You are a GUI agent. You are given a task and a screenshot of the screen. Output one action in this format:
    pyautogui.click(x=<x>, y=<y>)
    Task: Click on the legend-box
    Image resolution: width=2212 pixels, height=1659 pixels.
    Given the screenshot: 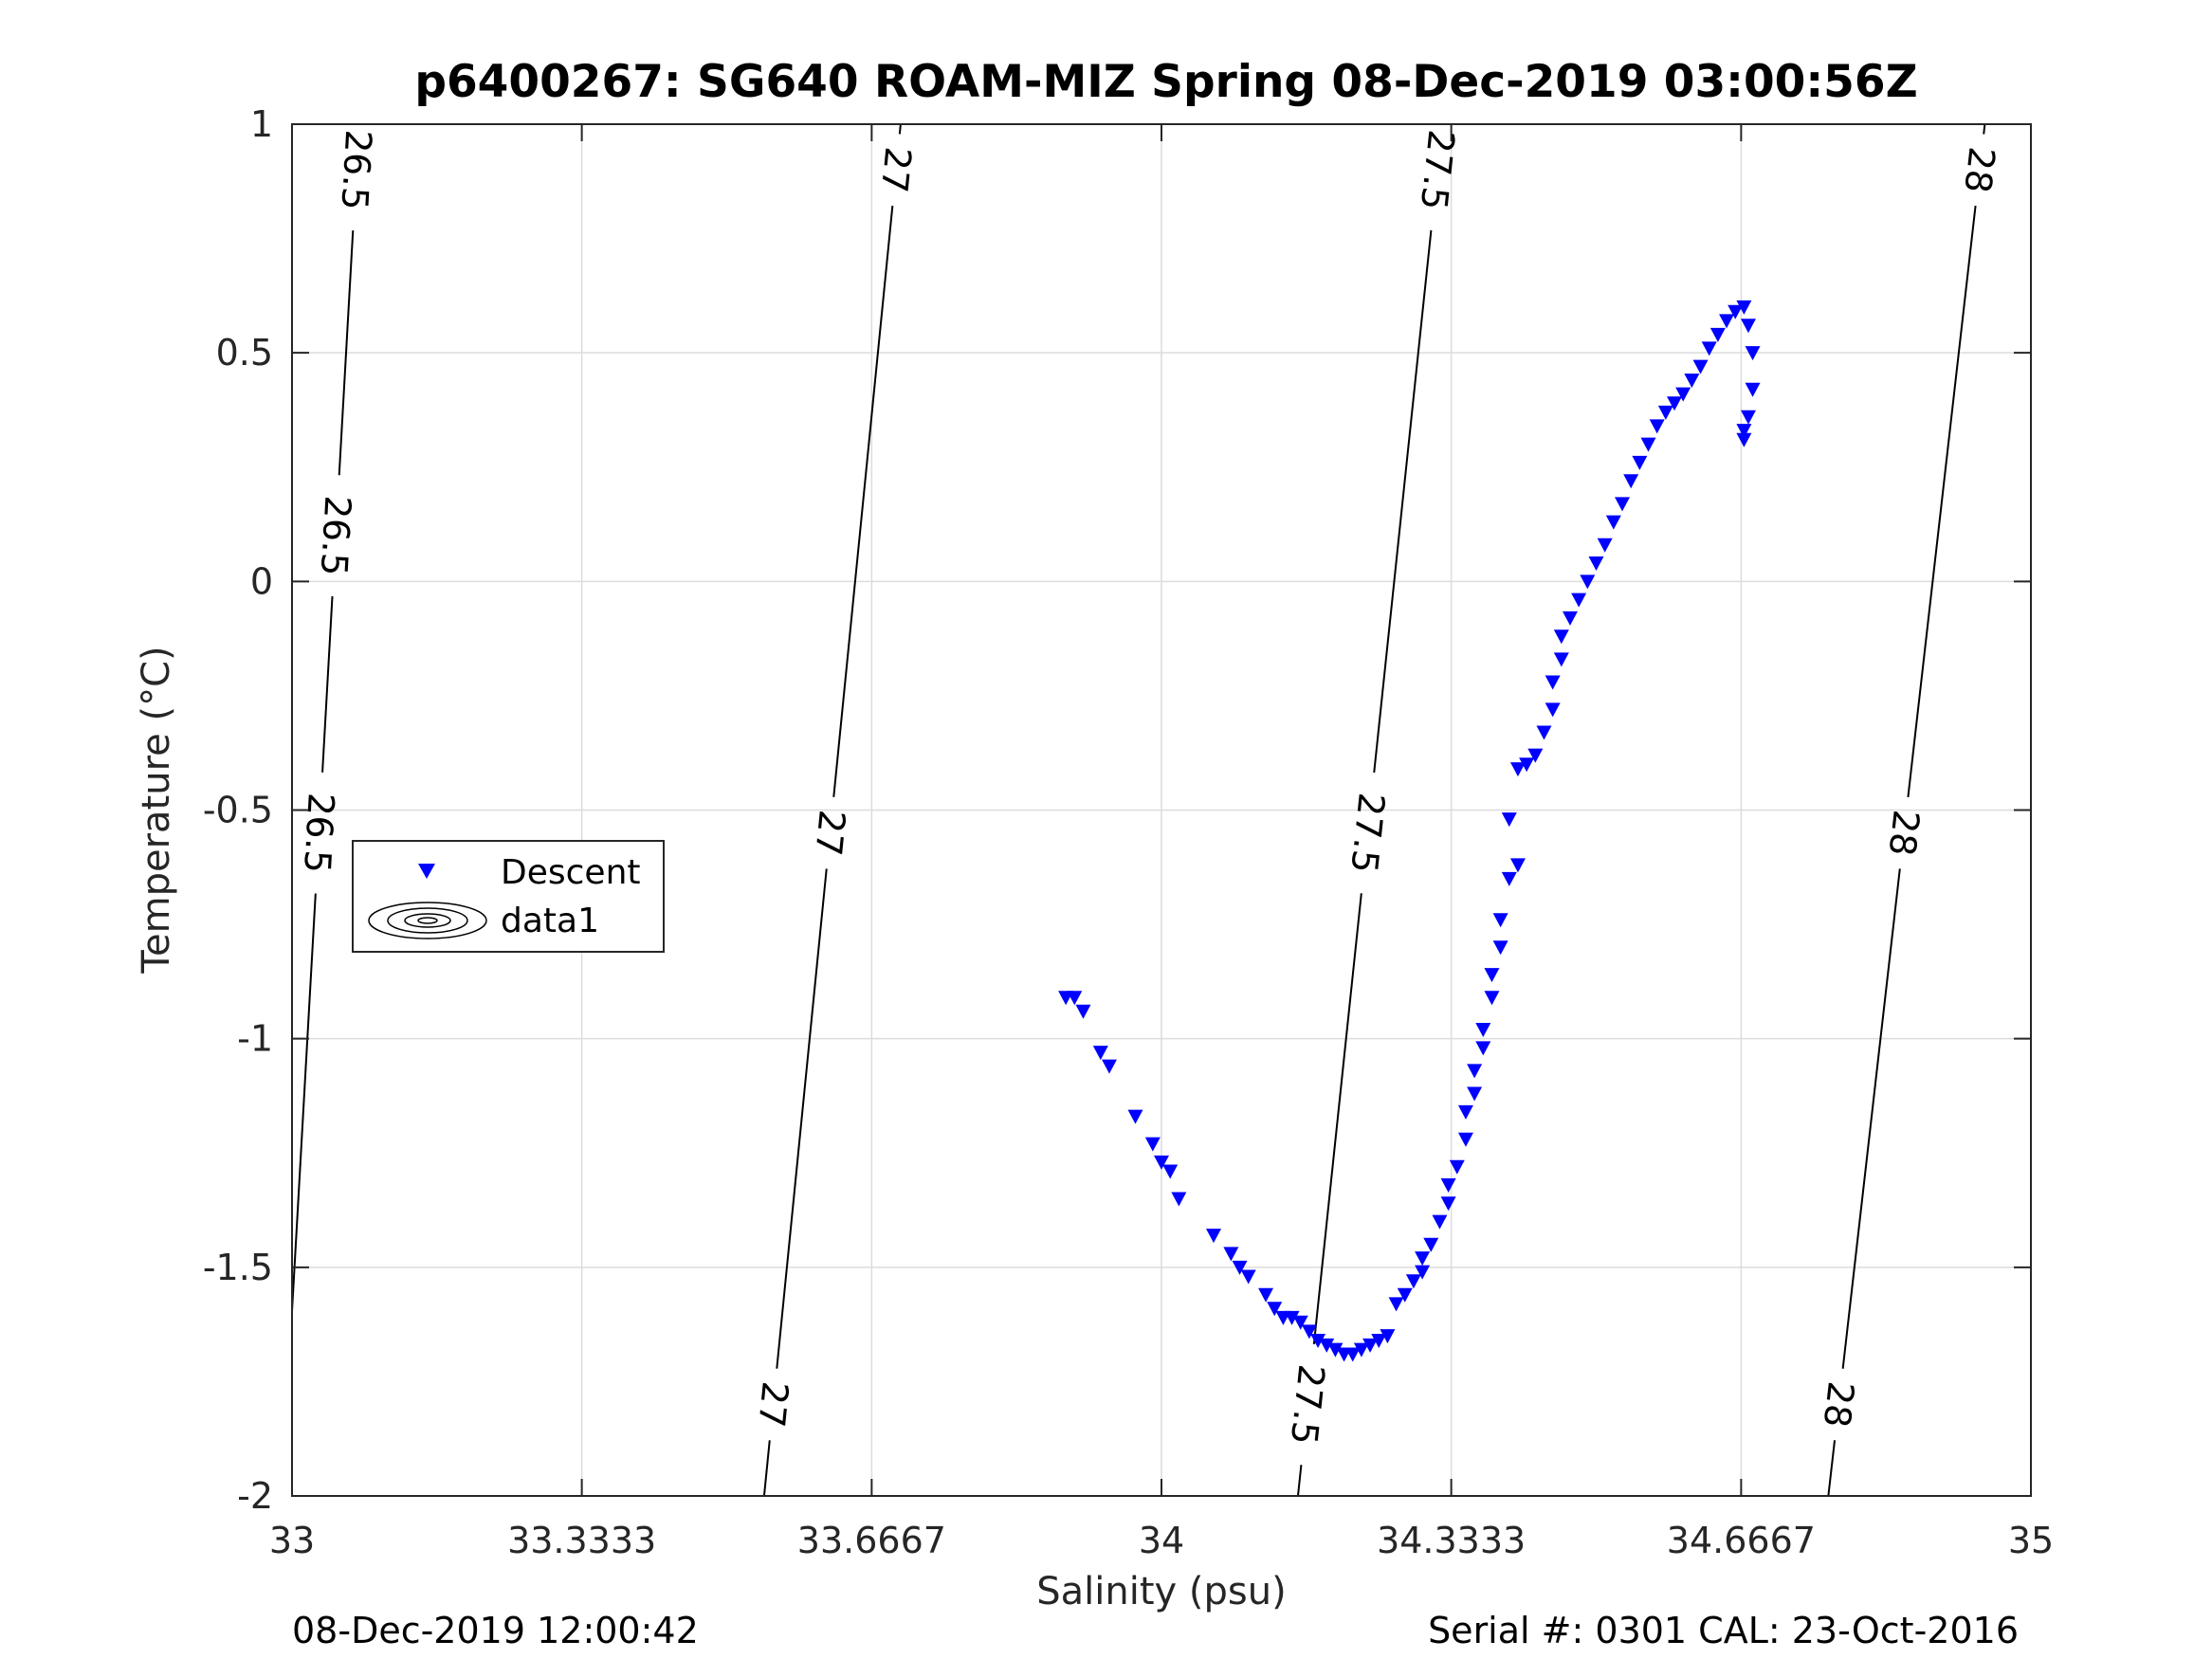 What is the action you would take?
    pyautogui.click(x=508, y=896)
    